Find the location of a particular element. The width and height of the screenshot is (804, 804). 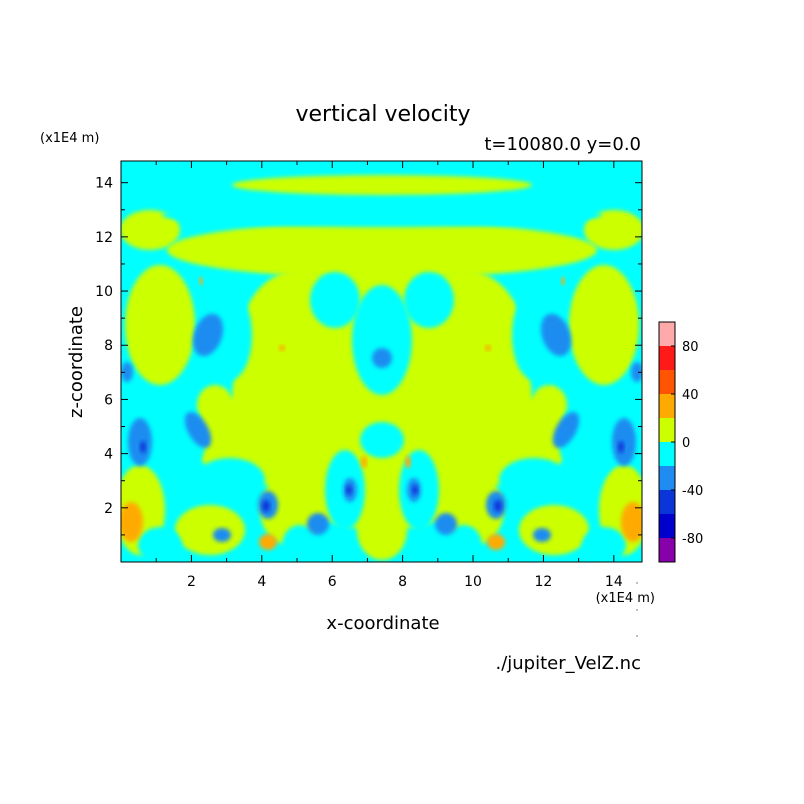

colorbar-tick-label: -80 is located at coordinates (692, 539).